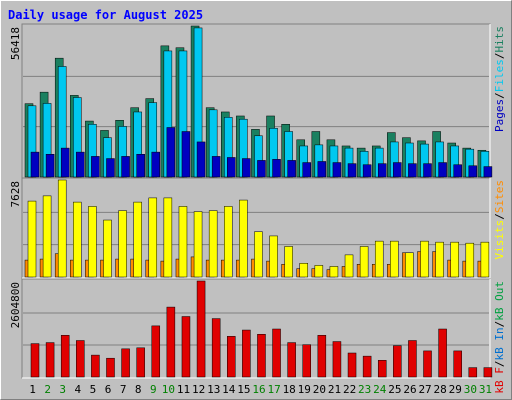 The height and width of the screenshot is (400, 512). I want to click on legend-entry: Hits, so click(499, 39).